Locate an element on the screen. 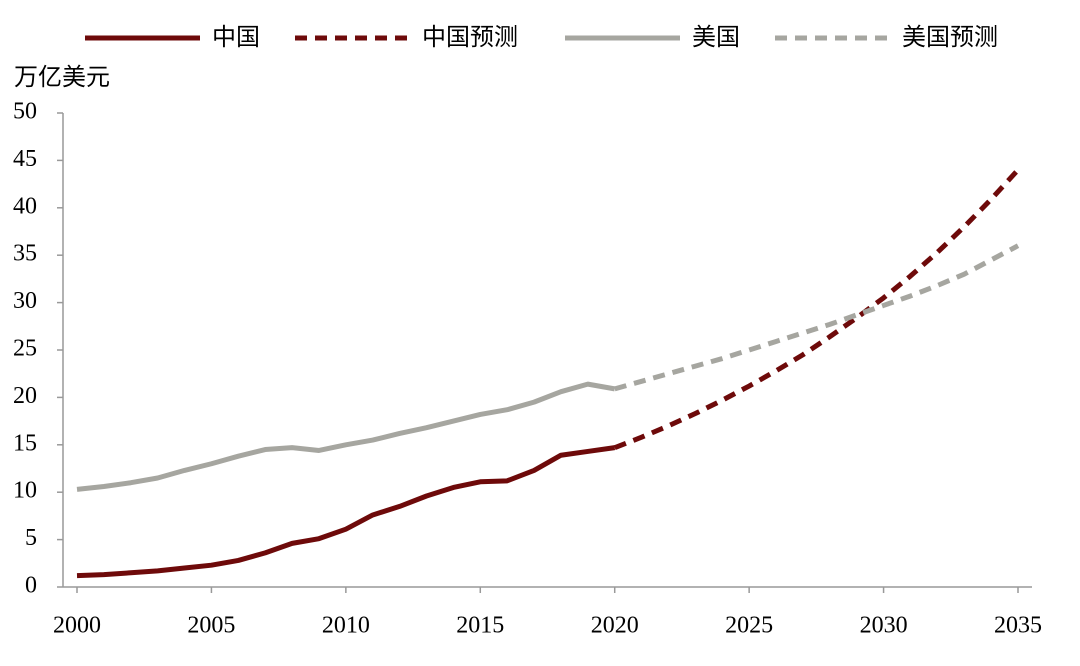  y-tick-label: 10 is located at coordinates (25, 491).